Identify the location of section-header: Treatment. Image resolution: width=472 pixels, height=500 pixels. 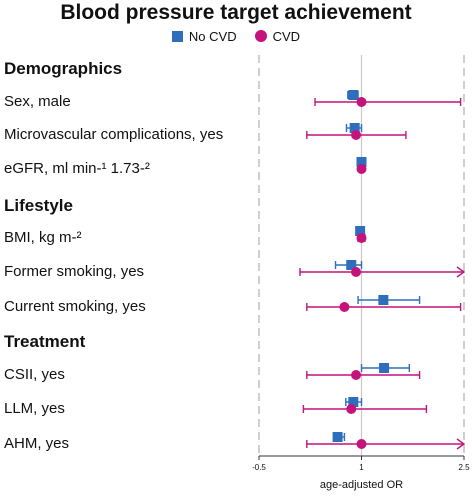
(45, 341).